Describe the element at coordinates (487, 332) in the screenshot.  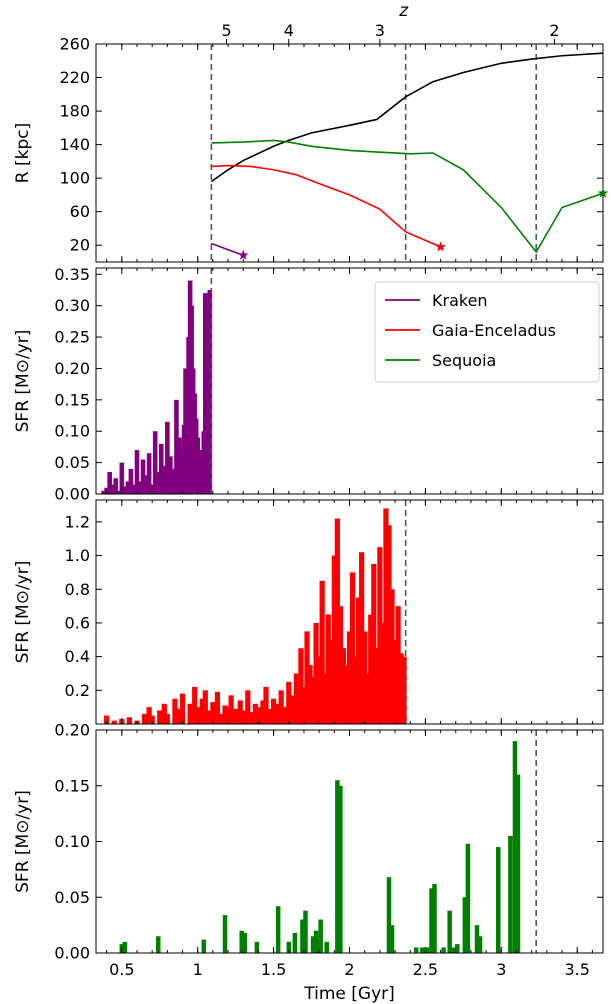
I see `legend-box` at that location.